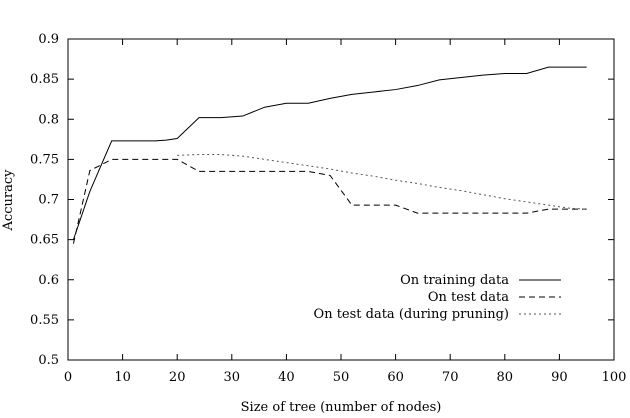 The width and height of the screenshot is (630, 418). I want to click on y-tick-label: 0.7, so click(48, 200).